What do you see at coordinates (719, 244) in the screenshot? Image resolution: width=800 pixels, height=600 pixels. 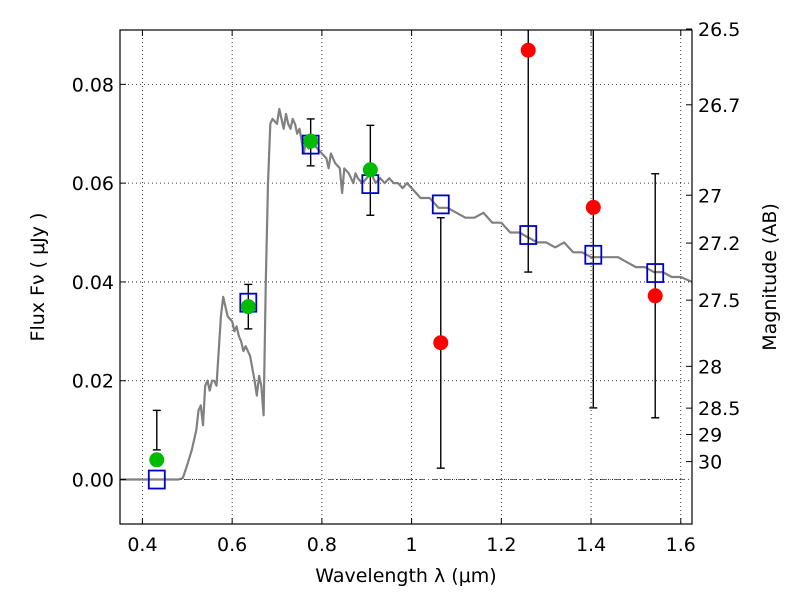 I see `mag-tick-label: 27.2` at bounding box center [719, 244].